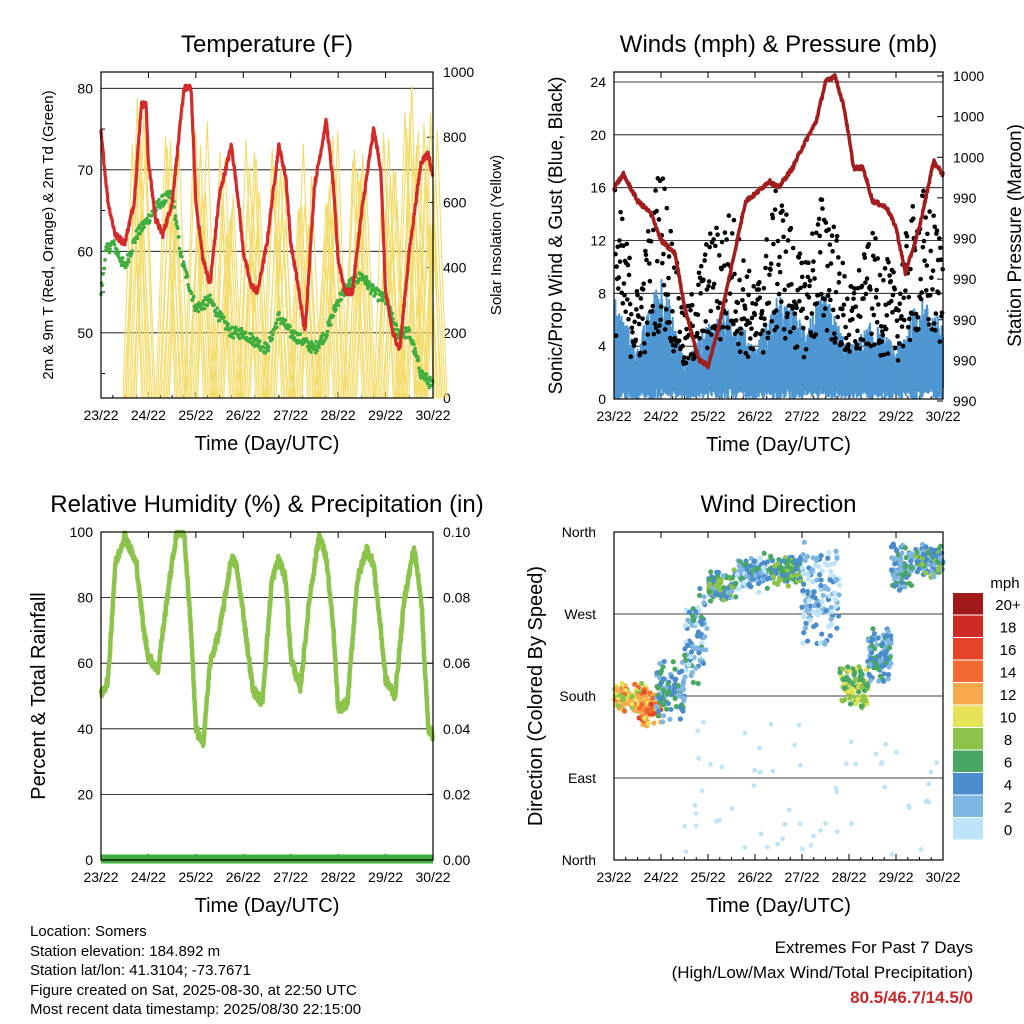 This screenshot has height=1024, width=1024. What do you see at coordinates (141, 970) in the screenshot?
I see `station-latlon: Station lat/lon: 41.3104; -73.7671` at bounding box center [141, 970].